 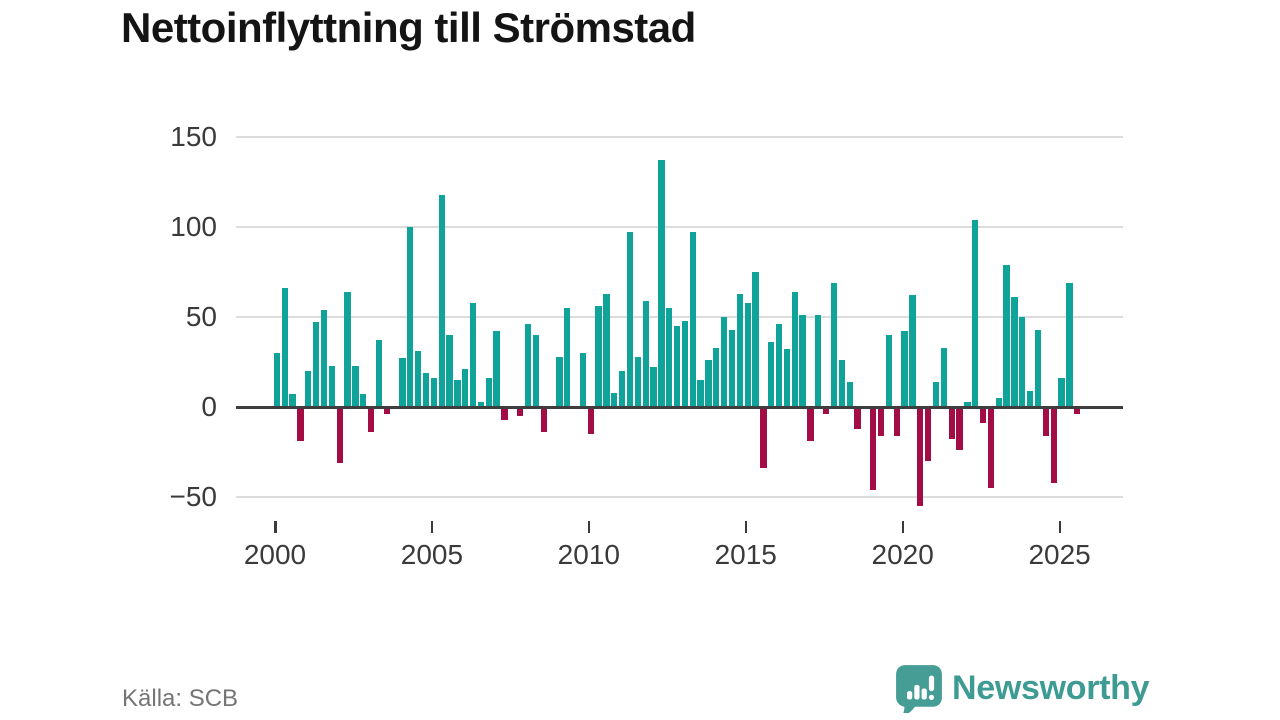 I want to click on bar-2011Q2, so click(x=630, y=319).